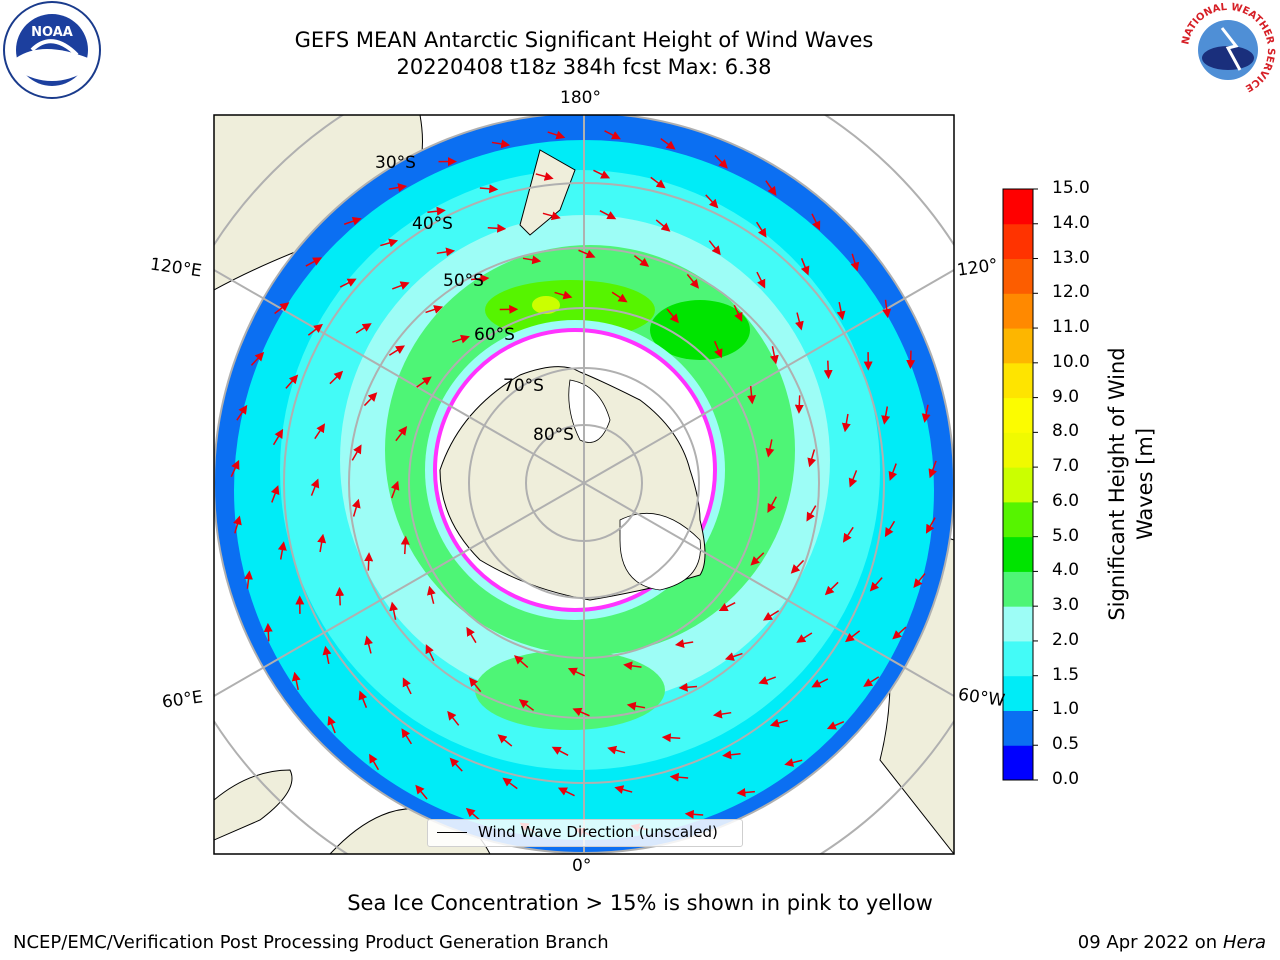  Describe the element at coordinates (1117, 484) in the screenshot. I see `colorbar-title-line1: Significant Height of Wind` at that location.